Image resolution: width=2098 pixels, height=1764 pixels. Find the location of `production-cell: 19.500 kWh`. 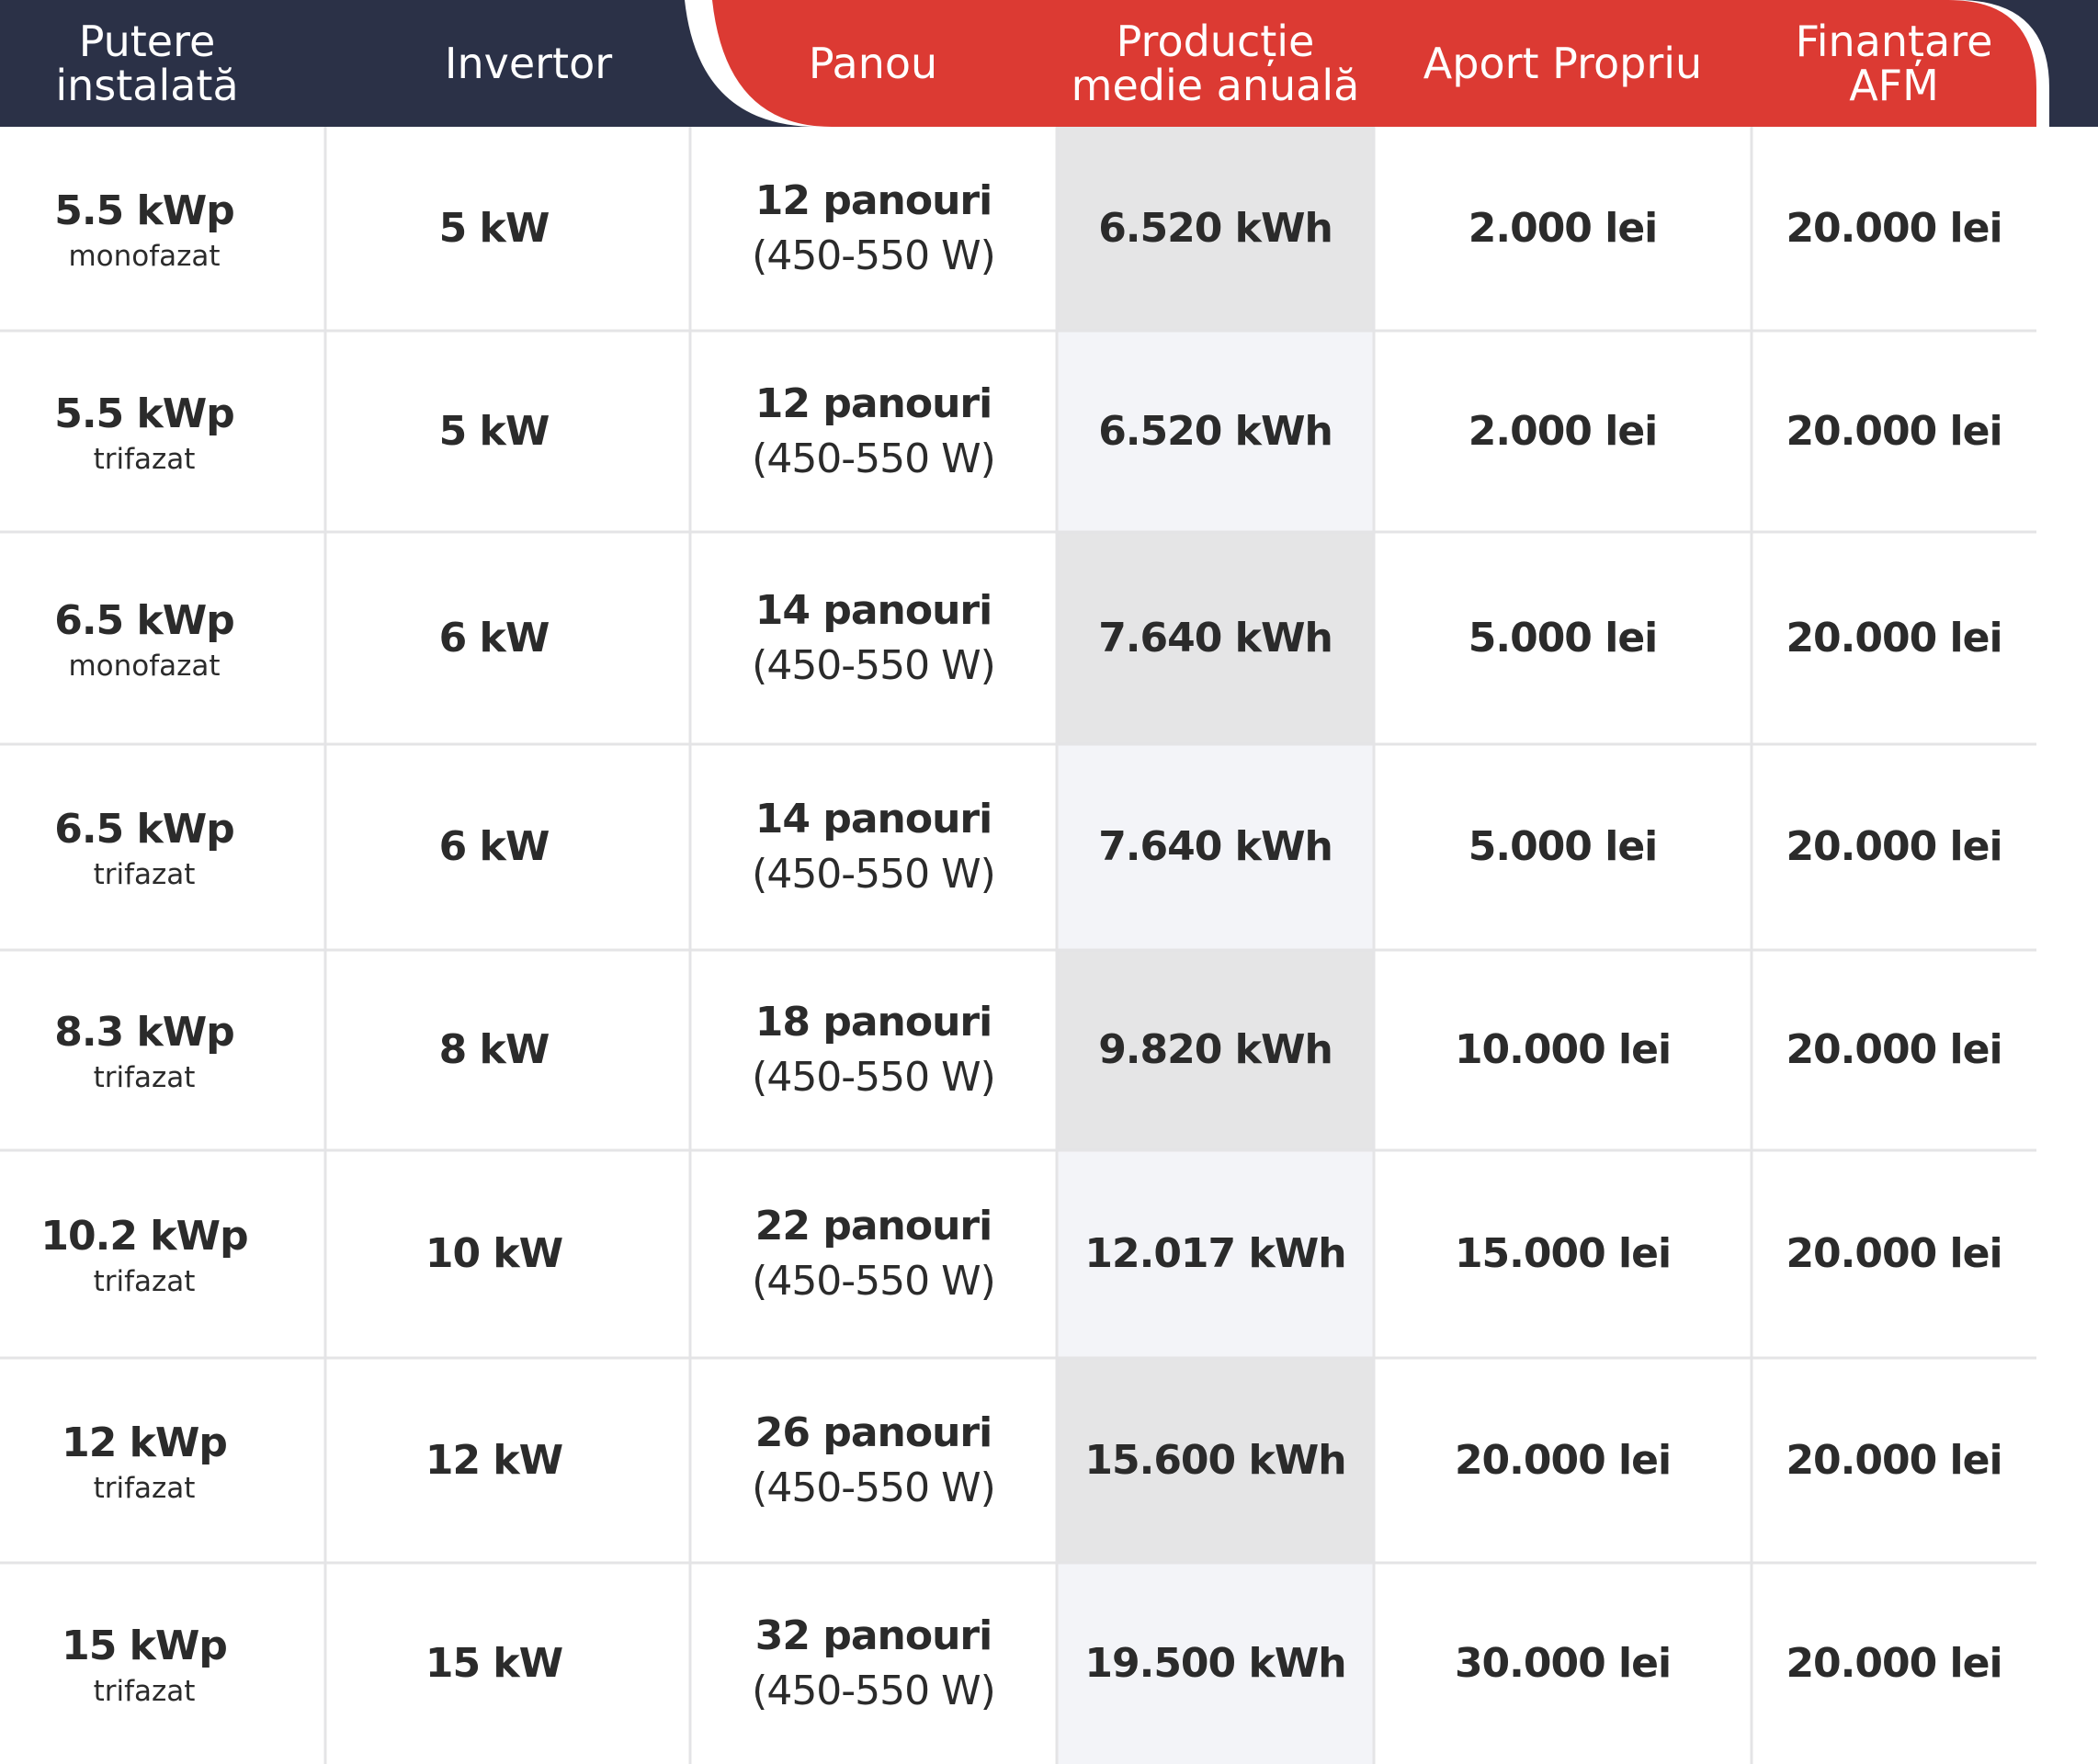

production-cell: 19.500 kWh is located at coordinates (1215, 1663).